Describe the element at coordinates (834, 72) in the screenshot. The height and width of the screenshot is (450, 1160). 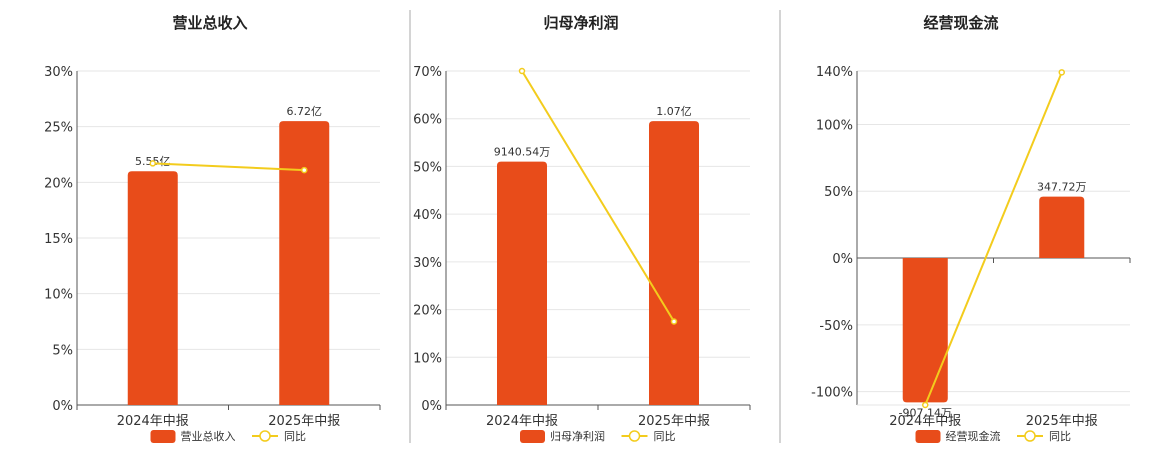
I see `y-tick-label: 140%` at that location.